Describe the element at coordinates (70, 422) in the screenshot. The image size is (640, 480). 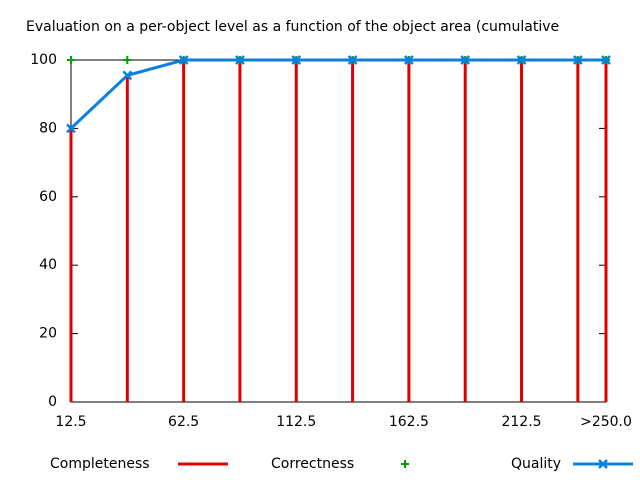
I see `x-tick-label: 12.5` at that location.